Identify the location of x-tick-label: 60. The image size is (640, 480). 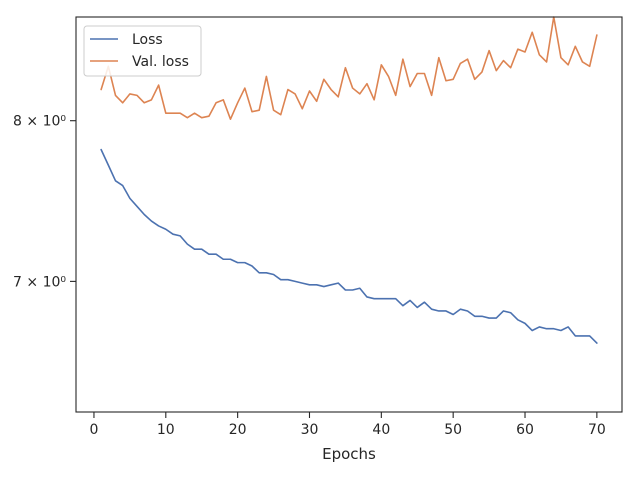
(525, 430).